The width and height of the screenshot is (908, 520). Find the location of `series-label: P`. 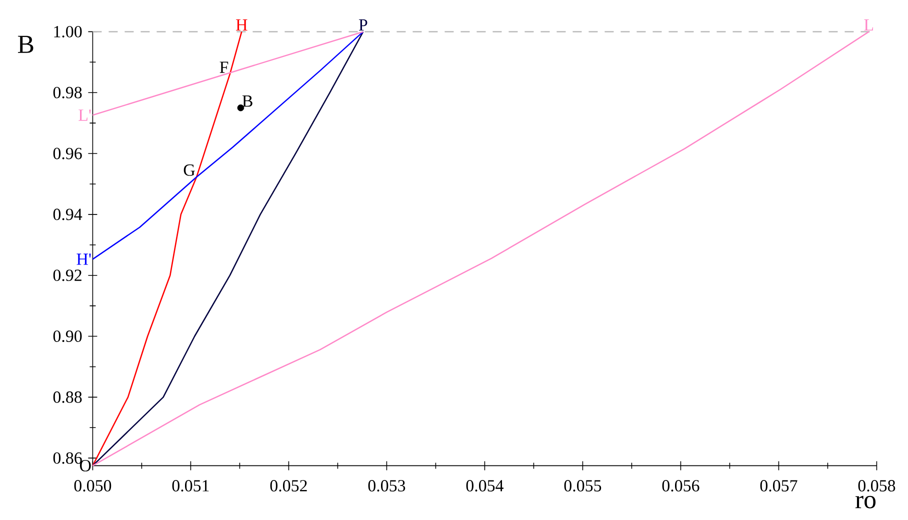

series-label: P is located at coordinates (363, 24).